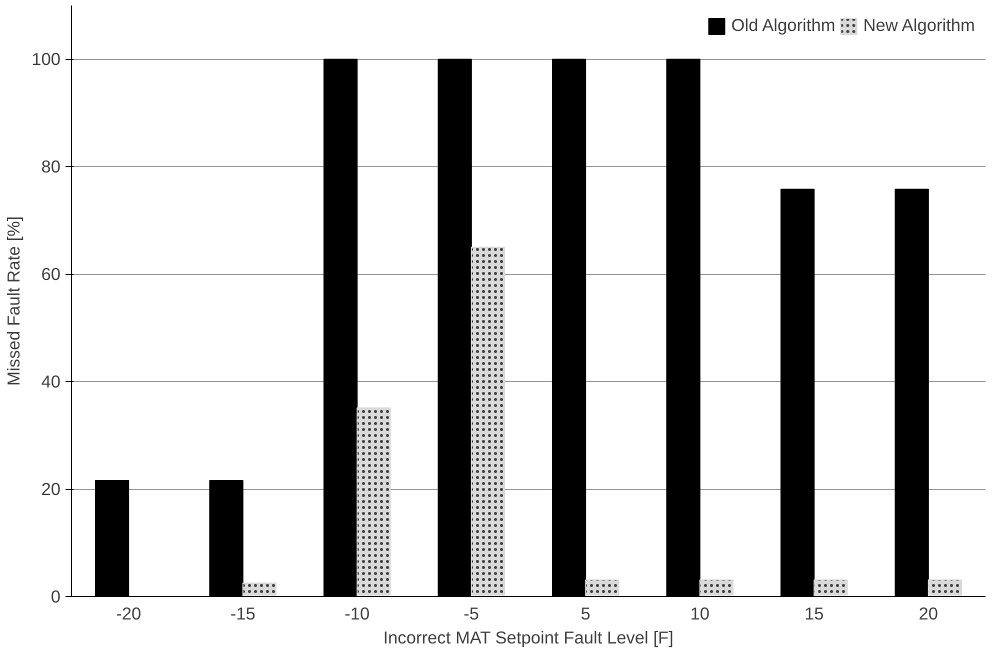 This screenshot has height=656, width=996. What do you see at coordinates (585, 614) in the screenshot?
I see `x-tick-label: 5` at bounding box center [585, 614].